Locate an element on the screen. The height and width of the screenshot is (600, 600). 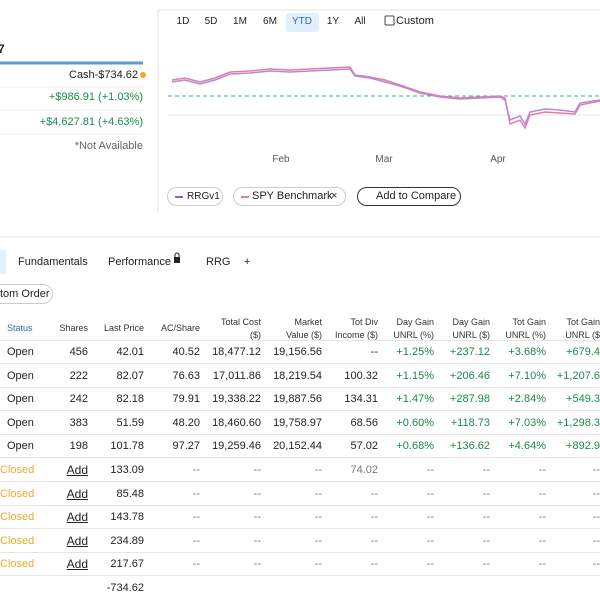
table-cell: +2.84% is located at coordinates (527, 399).